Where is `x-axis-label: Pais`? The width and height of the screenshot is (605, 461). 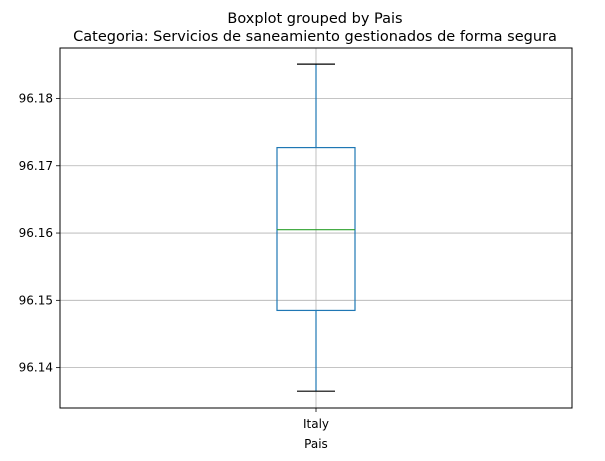
x-axis-label: Pais is located at coordinates (316, 444).